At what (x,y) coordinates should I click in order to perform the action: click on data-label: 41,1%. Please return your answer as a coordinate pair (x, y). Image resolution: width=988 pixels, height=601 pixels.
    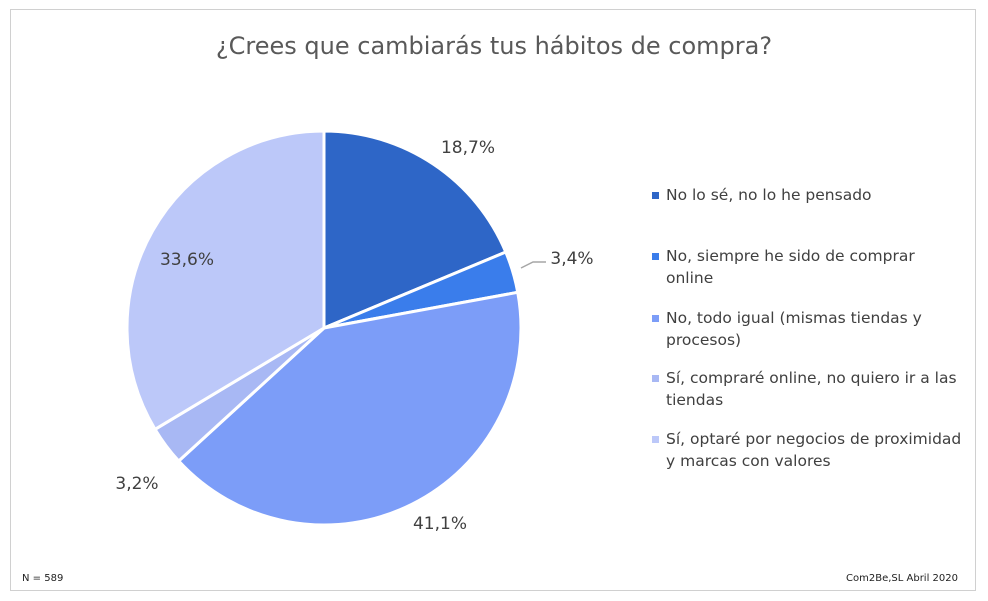
    Looking at the image, I should click on (440, 524).